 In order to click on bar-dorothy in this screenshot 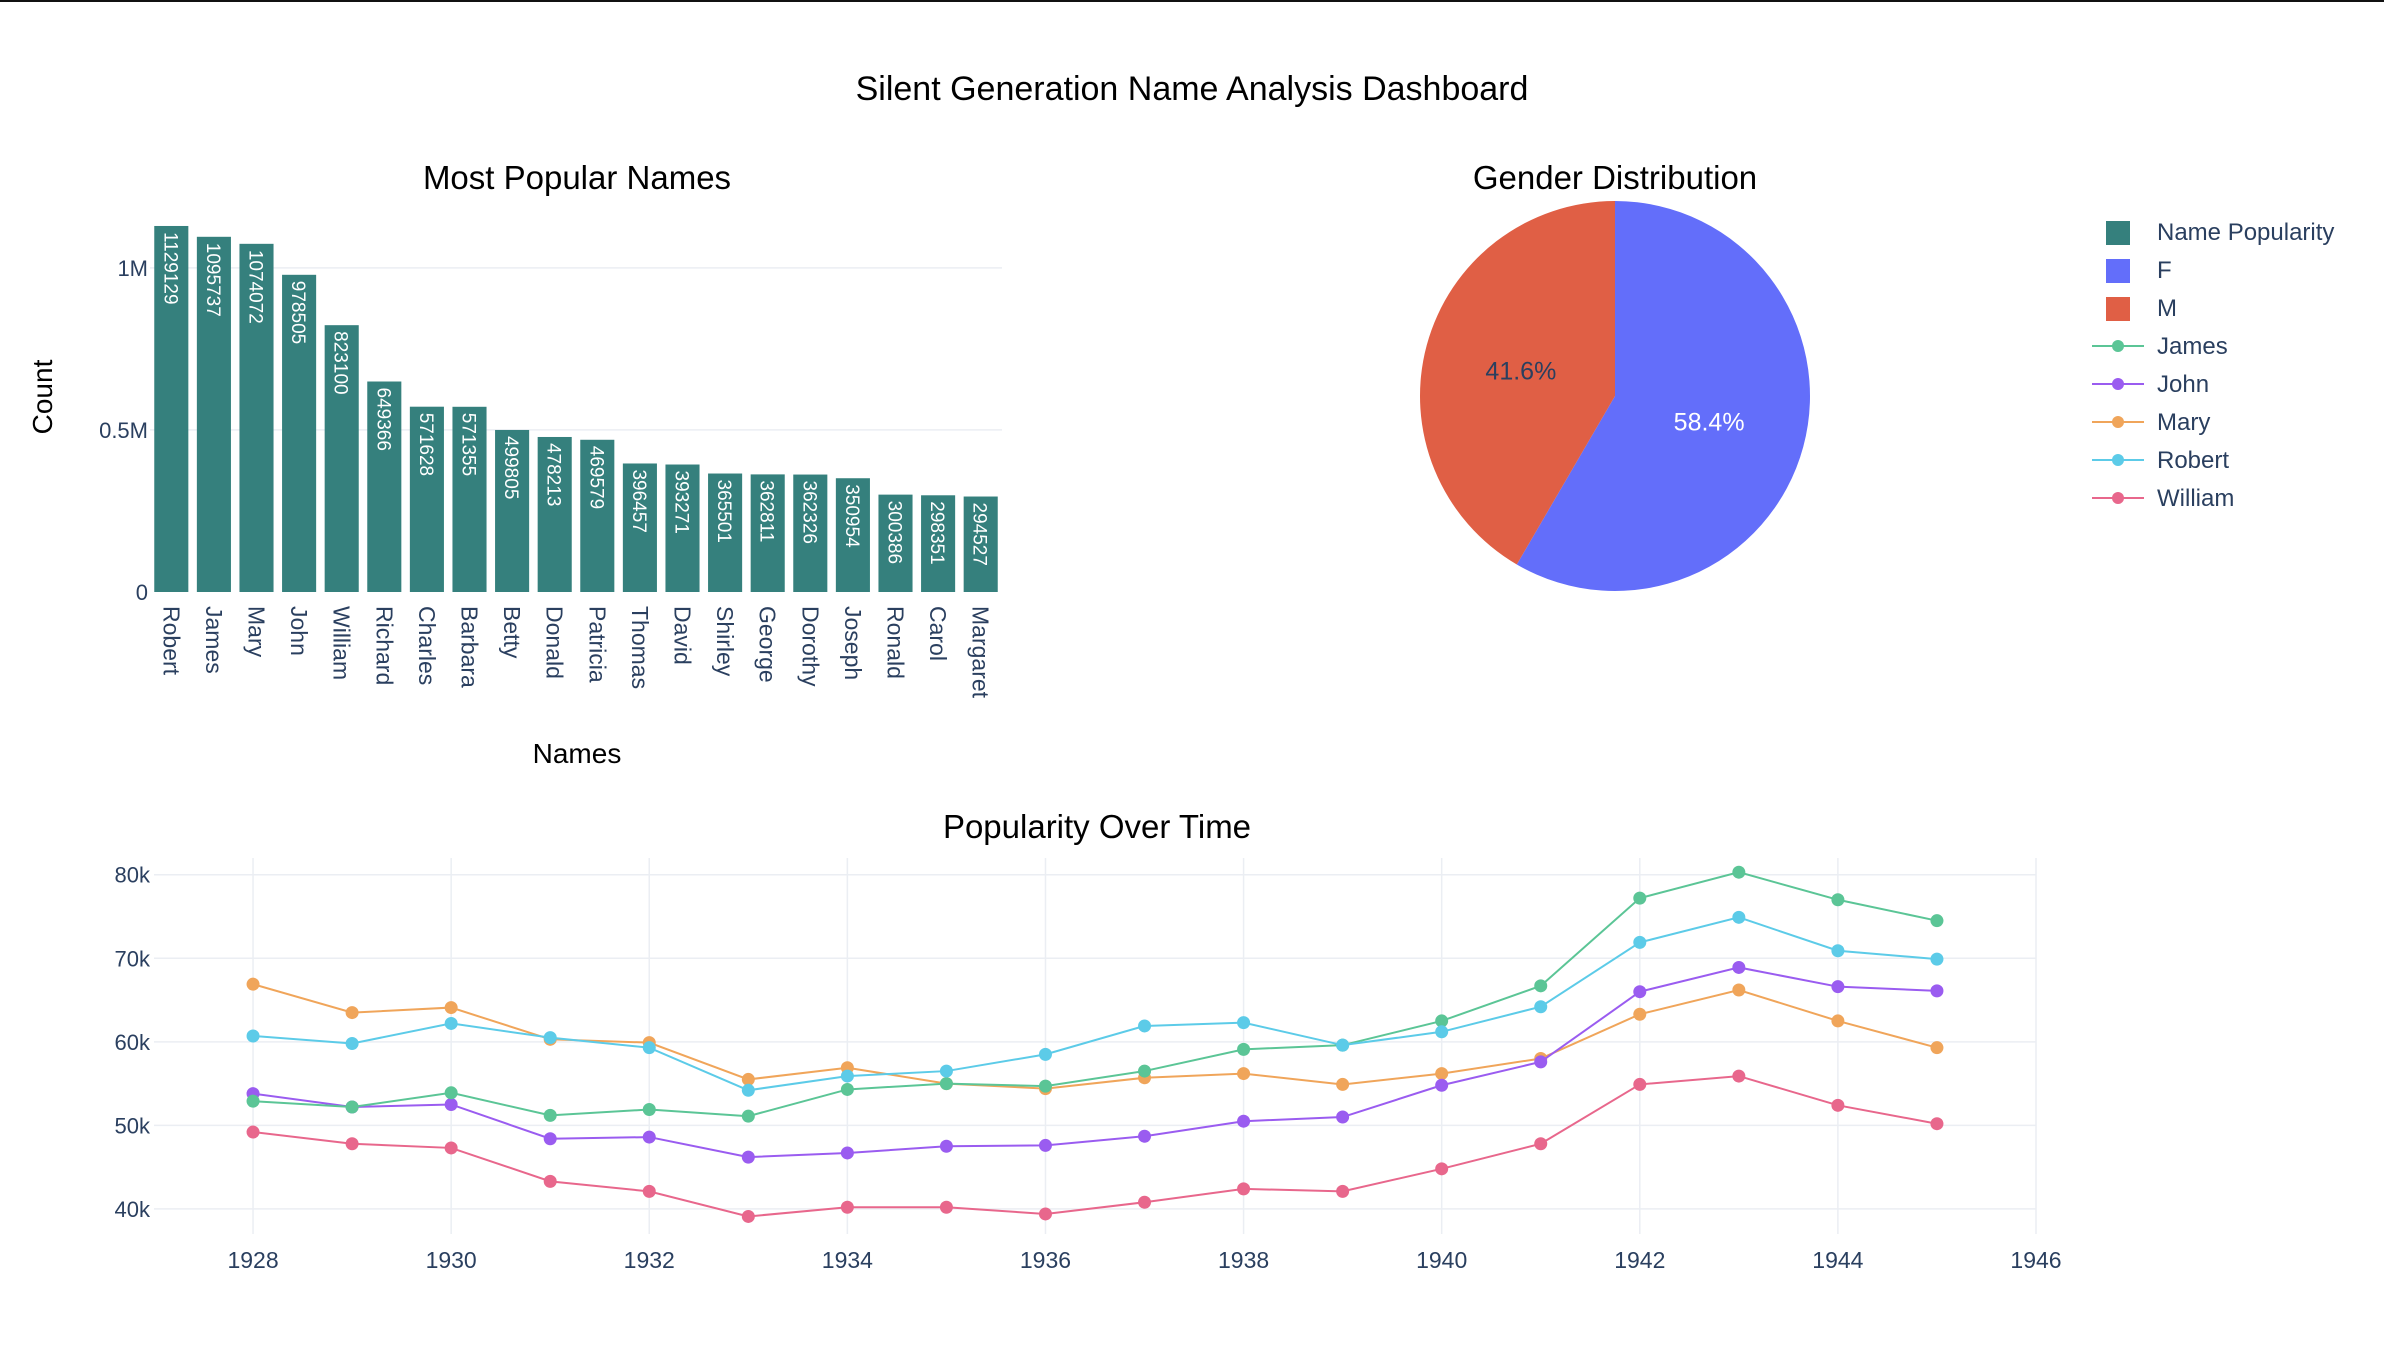, I will do `click(810, 533)`.